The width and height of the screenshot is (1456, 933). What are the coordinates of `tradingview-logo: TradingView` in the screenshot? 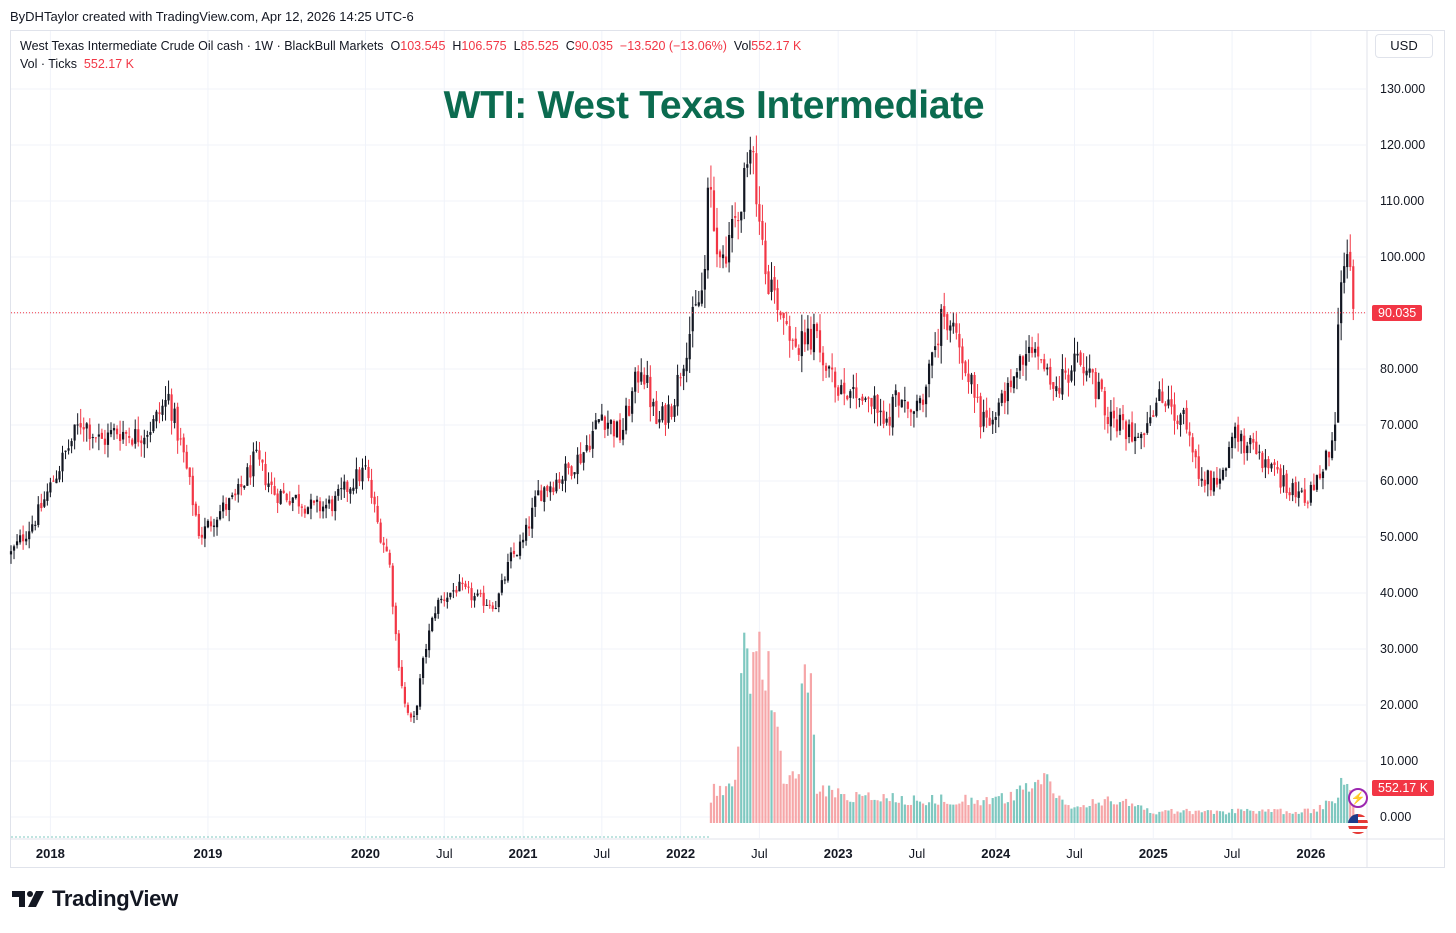 It's located at (95, 899).